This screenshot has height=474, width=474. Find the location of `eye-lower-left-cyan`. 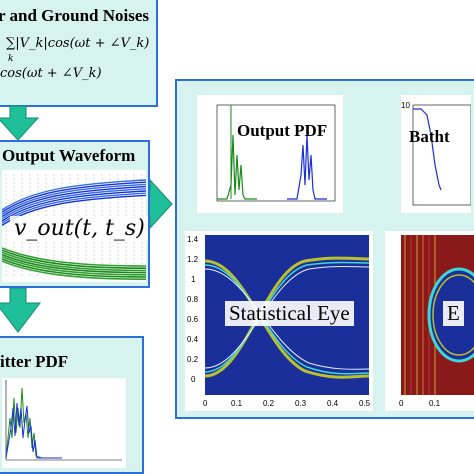

eye-lower-left-cyan is located at coordinates (287, 317).